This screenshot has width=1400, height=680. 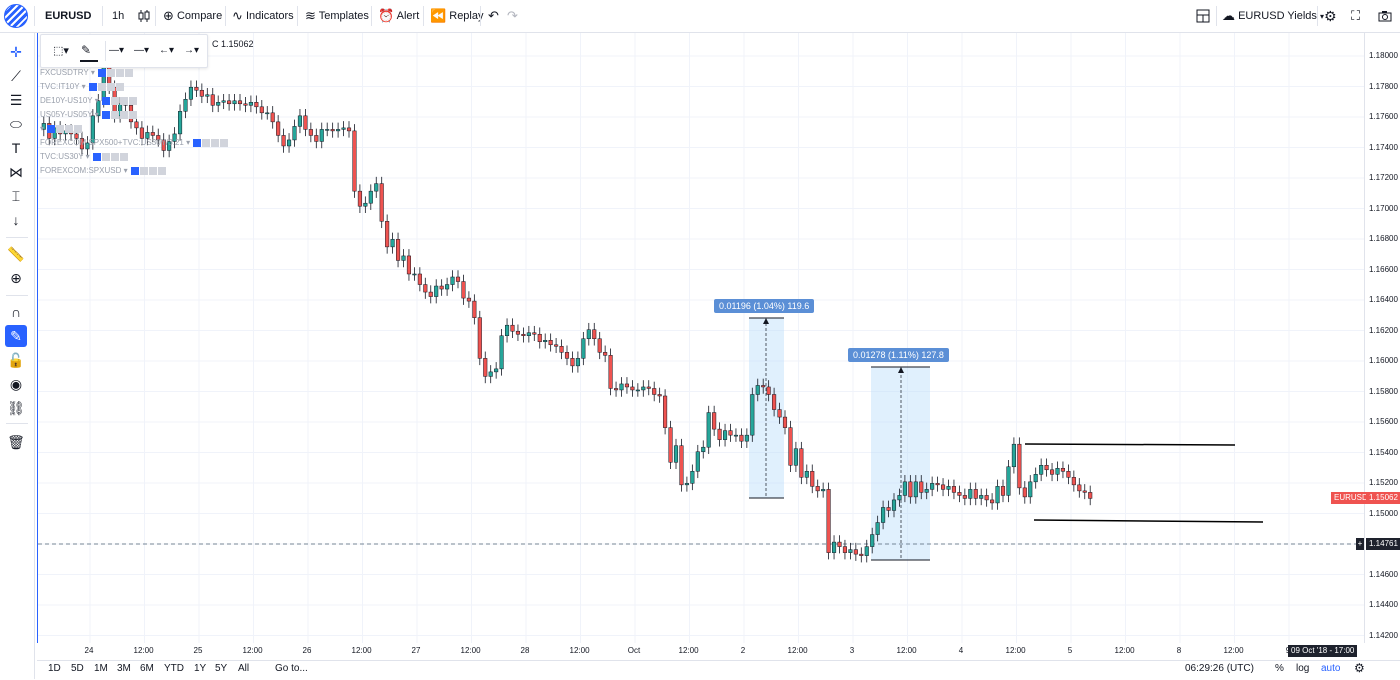 What do you see at coordinates (86, 50) in the screenshot?
I see `pencil-icon: ✎` at bounding box center [86, 50].